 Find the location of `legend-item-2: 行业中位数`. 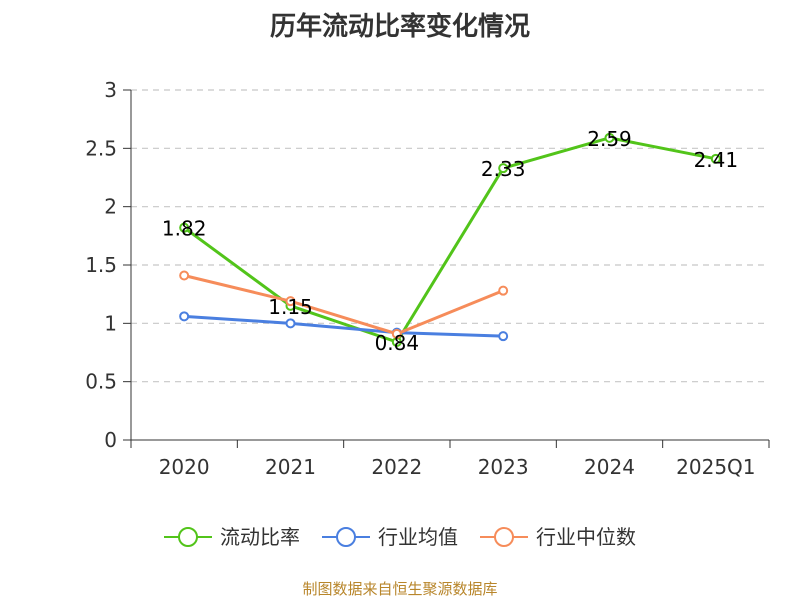

legend-item-2: 行业中位数 is located at coordinates (558, 537).